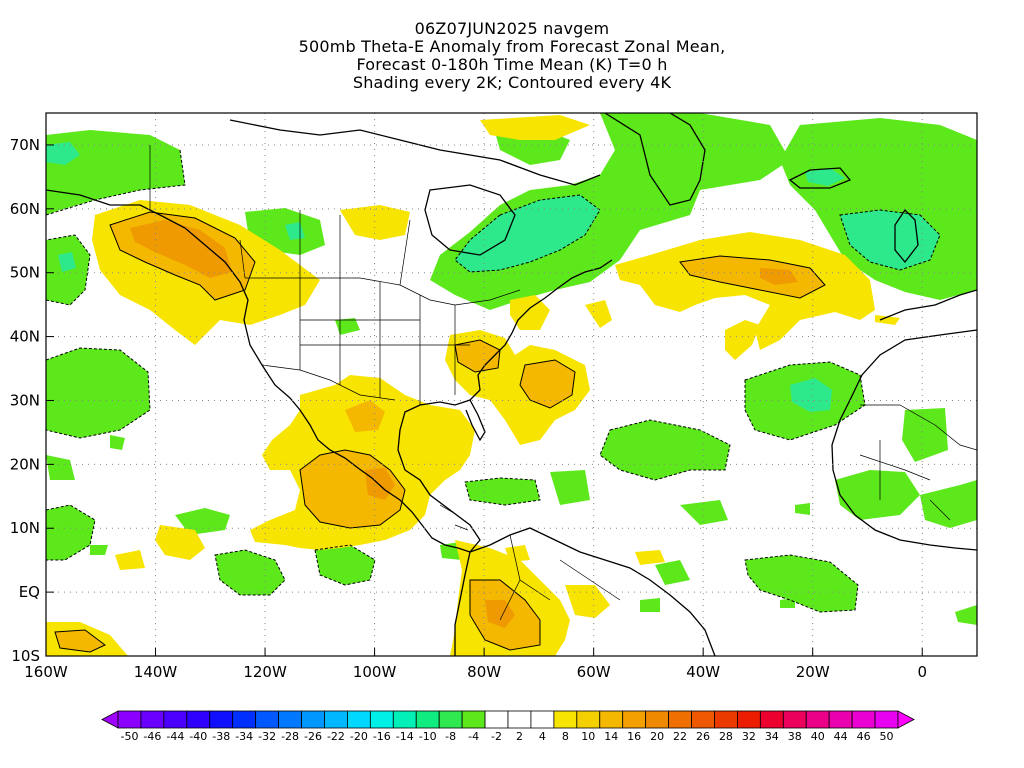 The height and width of the screenshot is (768, 1024). Describe the element at coordinates (473, 736) in the screenshot. I see `colorbar-label: -4` at that location.